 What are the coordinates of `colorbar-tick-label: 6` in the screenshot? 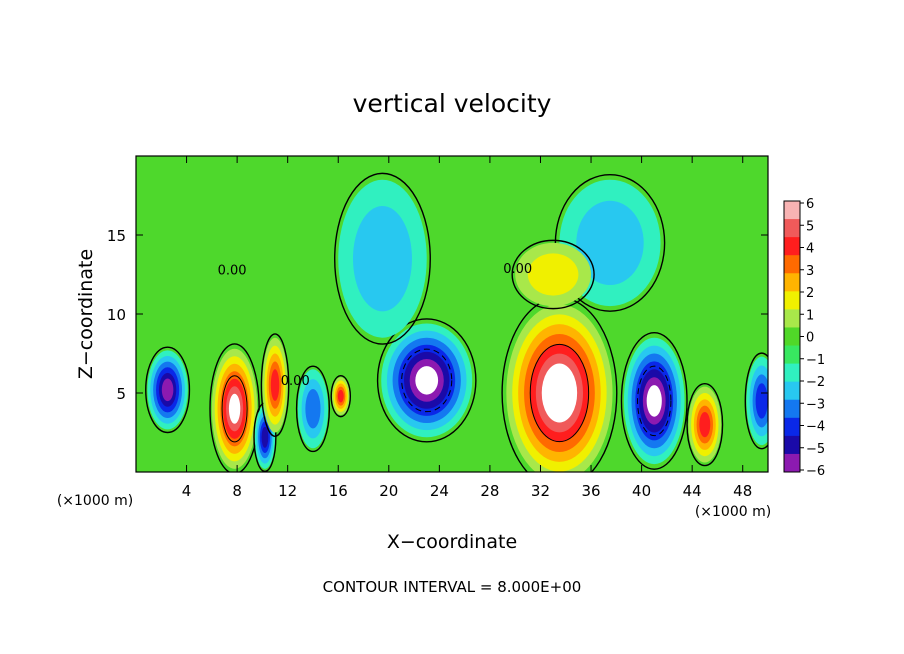 It's located at (810, 204).